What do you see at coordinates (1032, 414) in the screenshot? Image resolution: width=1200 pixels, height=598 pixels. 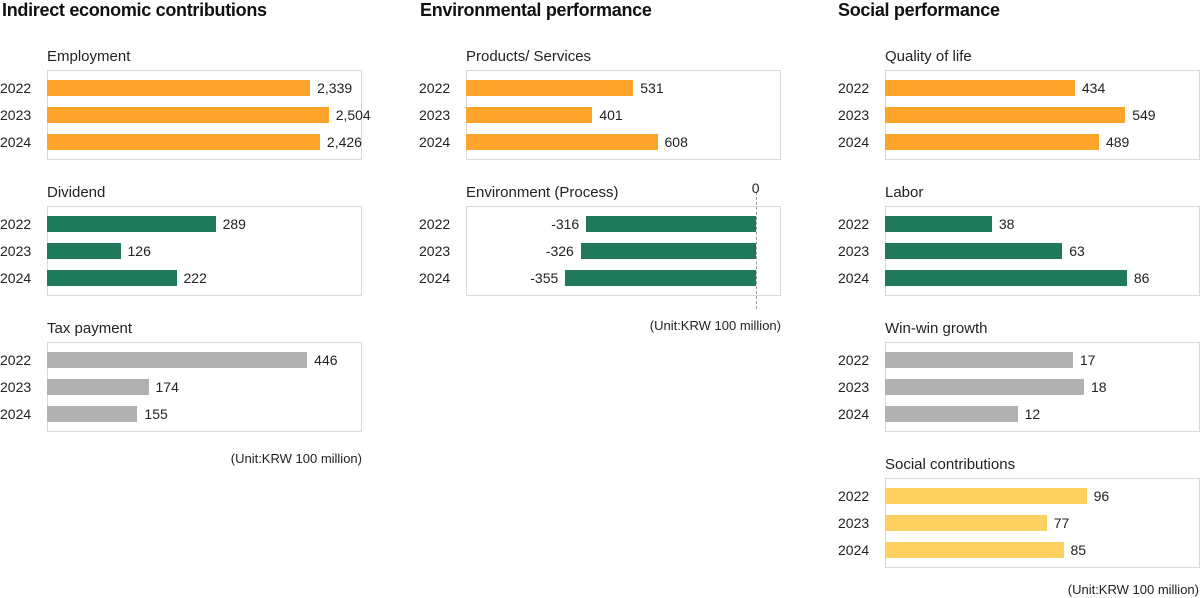 I see `value-label: 12` at bounding box center [1032, 414].